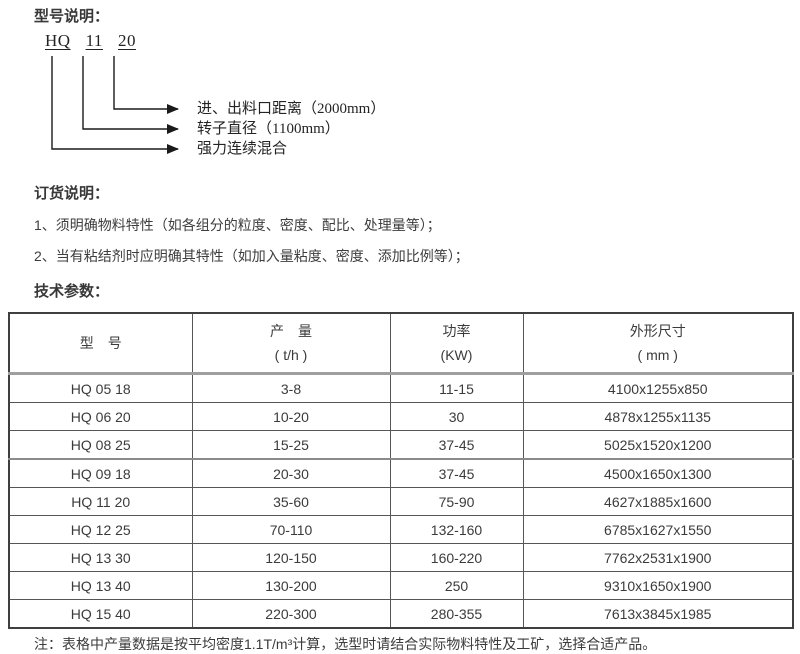 The width and height of the screenshot is (800, 654). Describe the element at coordinates (456, 529) in the screenshot. I see `table-cell: 132-160` at that location.